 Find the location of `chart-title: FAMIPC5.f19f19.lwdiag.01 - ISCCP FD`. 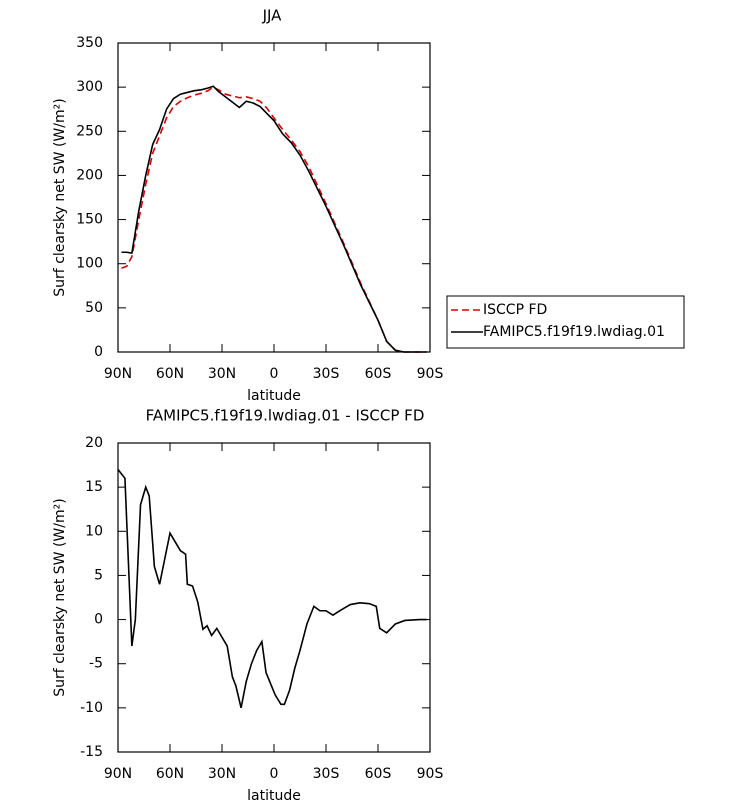

chart-title: FAMIPC5.f19f19.lwdiag.01 - ISCCP FD is located at coordinates (285, 416).